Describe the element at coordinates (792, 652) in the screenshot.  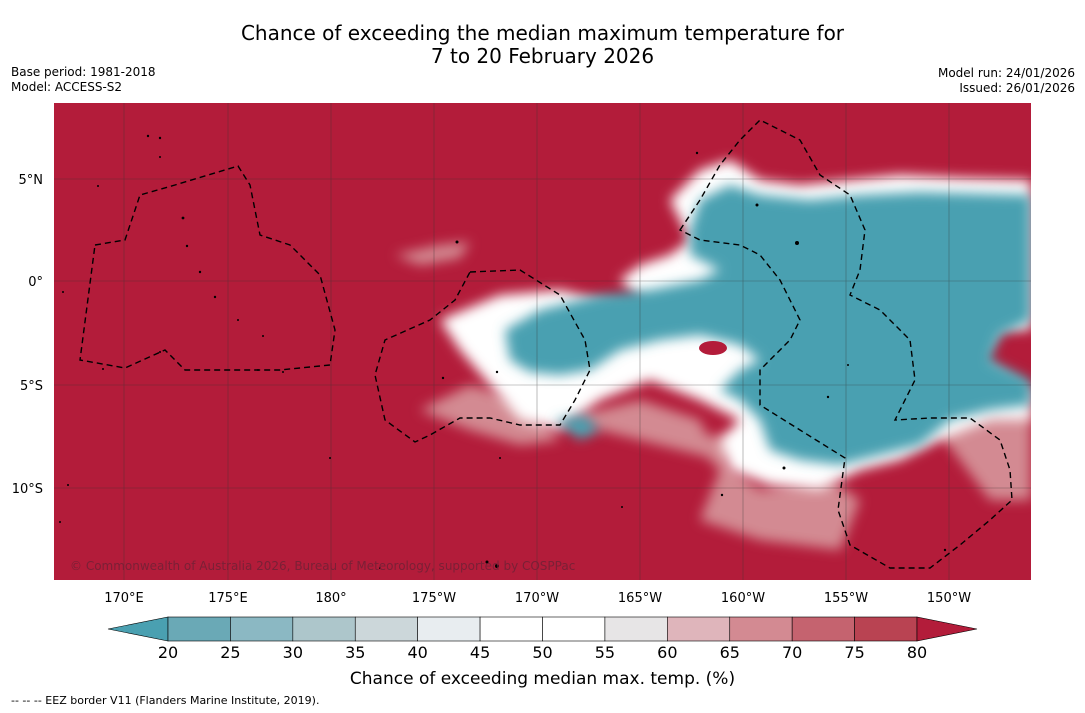
I see `colorbar-tick-label: 70` at that location.